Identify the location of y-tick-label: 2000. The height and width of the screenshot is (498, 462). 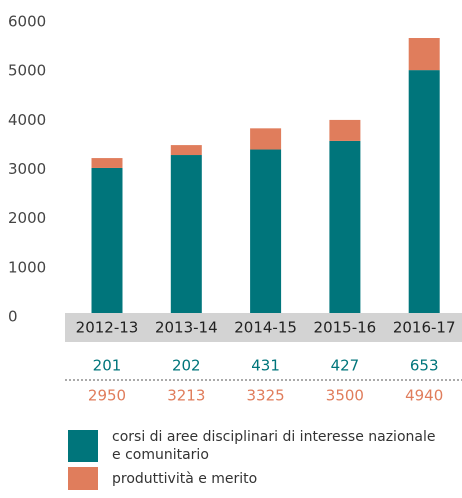
(27, 218).